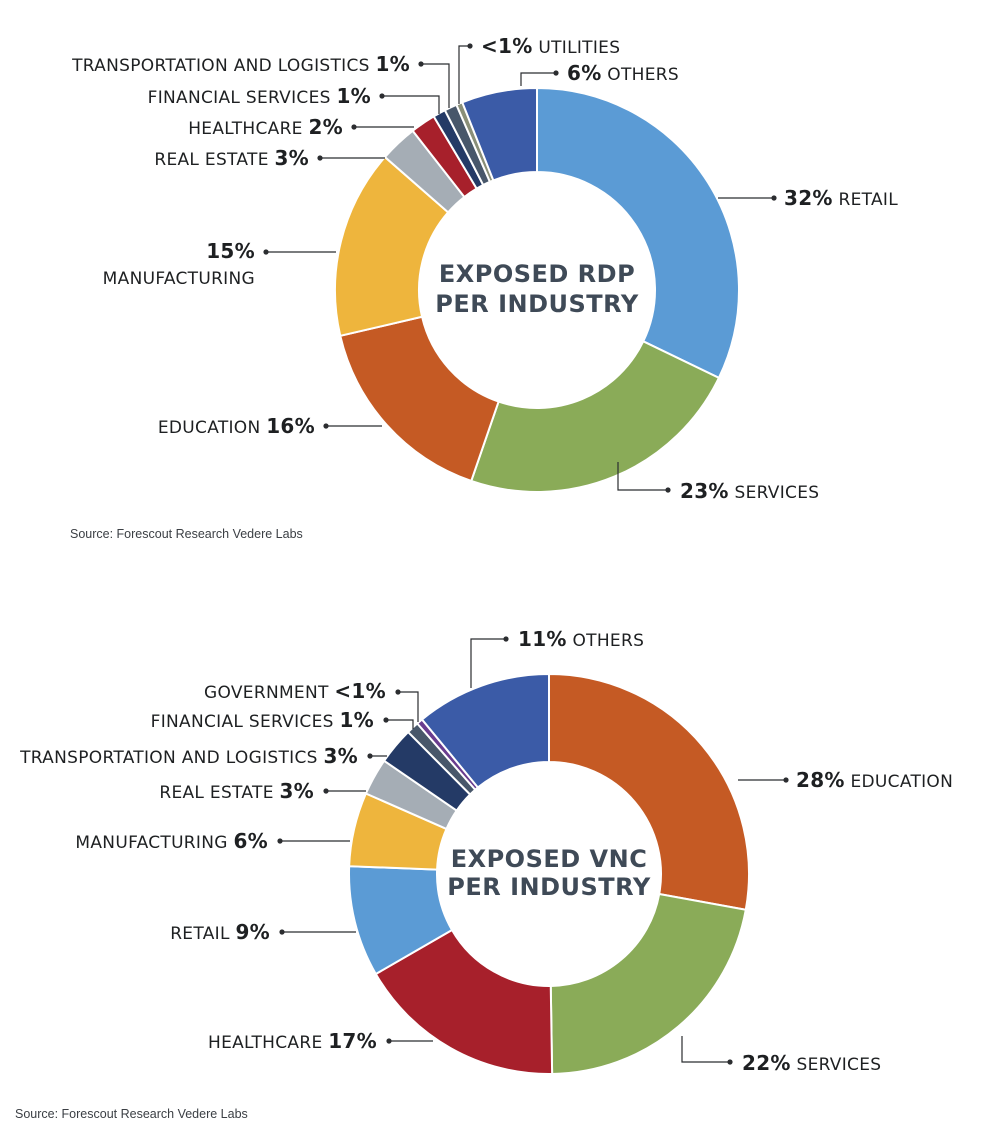  I want to click on vnc-category-label-real-estate: REAL ESTATE 3%, so click(236, 791).